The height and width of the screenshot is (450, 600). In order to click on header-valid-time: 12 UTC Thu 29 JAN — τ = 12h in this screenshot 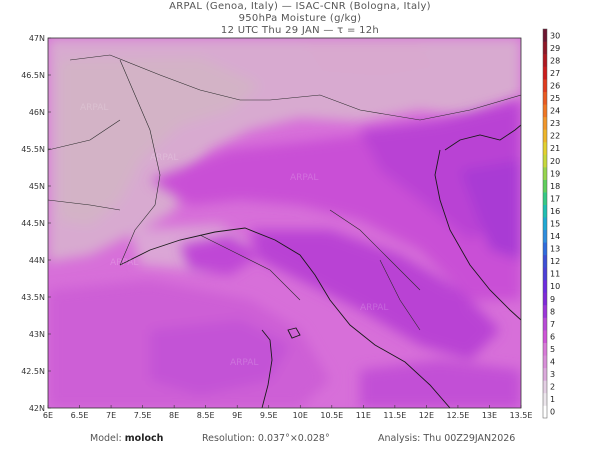, I will do `click(300, 30)`.